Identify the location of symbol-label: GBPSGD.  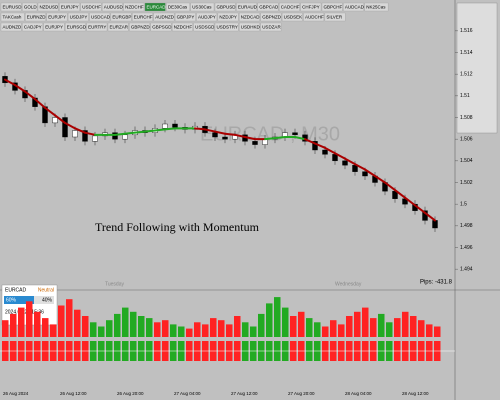
(162, 26).